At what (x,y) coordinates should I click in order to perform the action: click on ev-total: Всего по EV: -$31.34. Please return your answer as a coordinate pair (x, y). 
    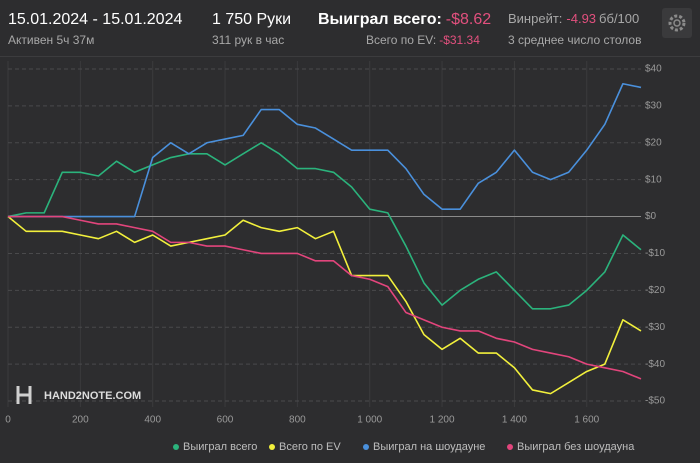
    Looking at the image, I should click on (423, 40).